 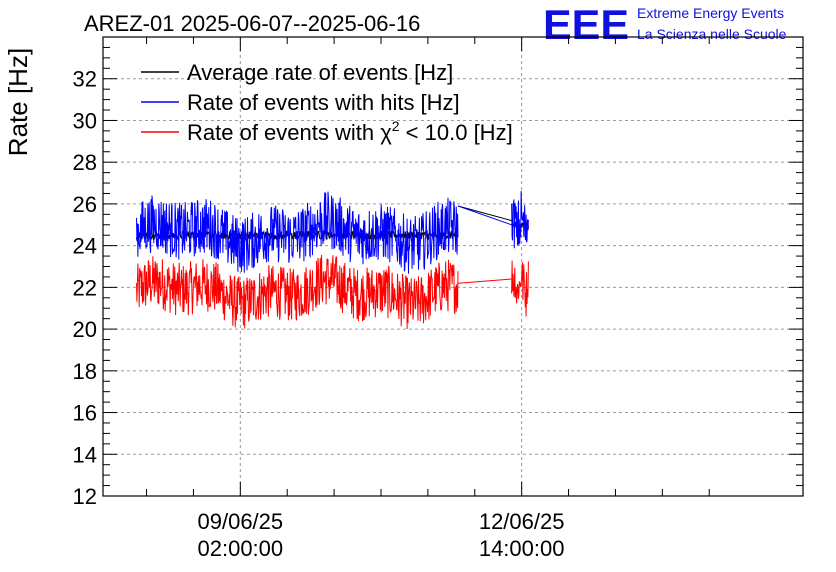 I want to click on x-tick-label-date: 09/06/25, so click(x=241, y=521).